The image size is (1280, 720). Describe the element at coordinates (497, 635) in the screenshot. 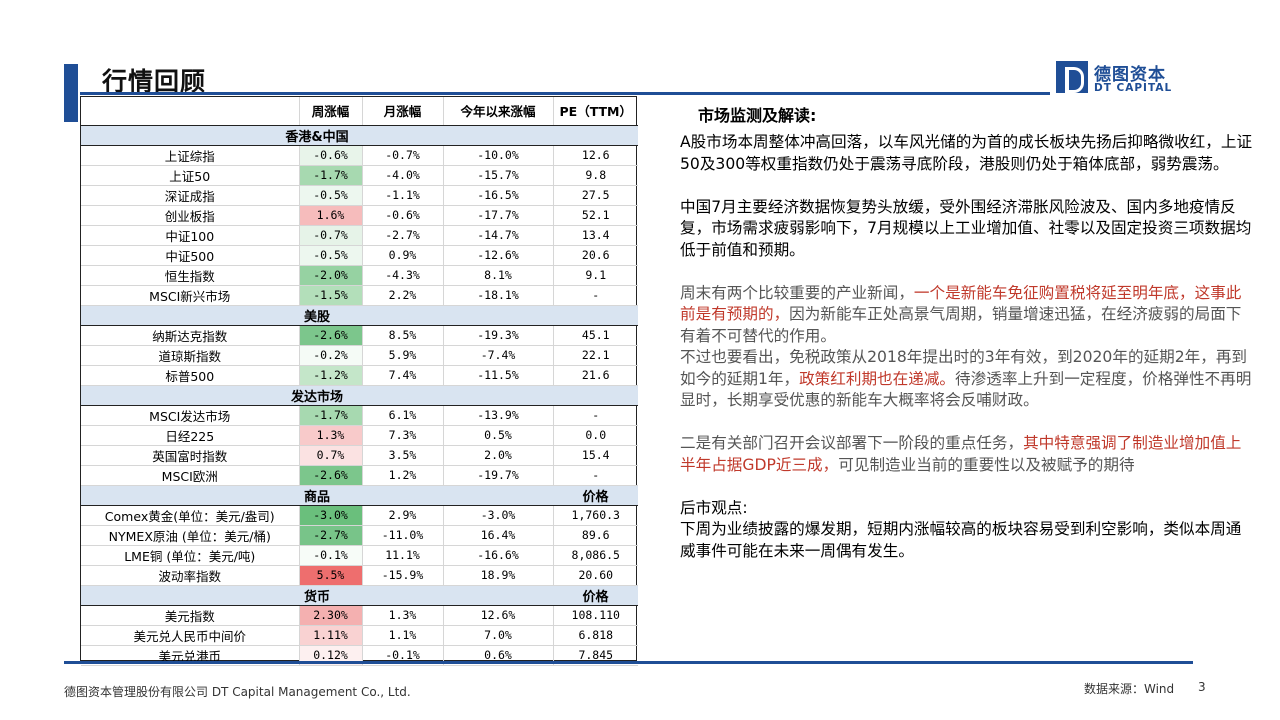

I see `row-ytd-change: 7.0%` at that location.